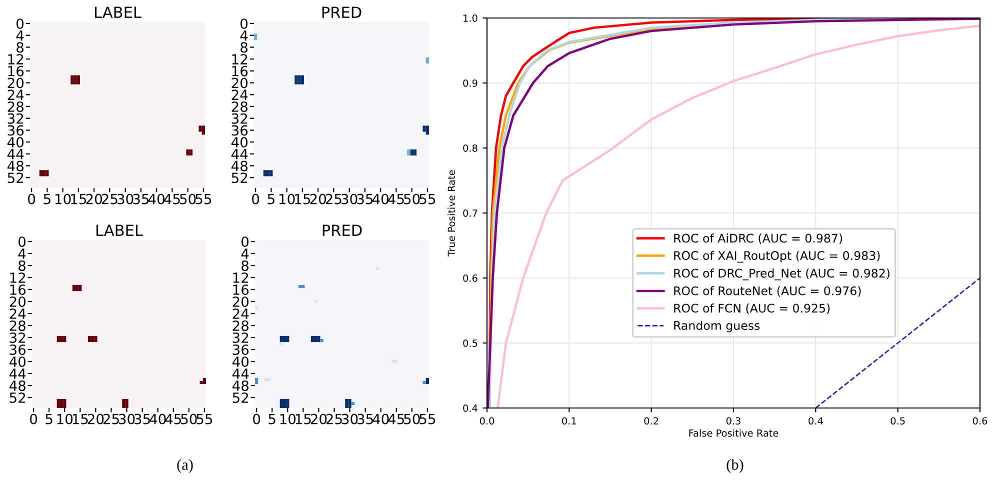  Describe the element at coordinates (396, 199) in the screenshot. I see `x-tick-label: 45` at that location.